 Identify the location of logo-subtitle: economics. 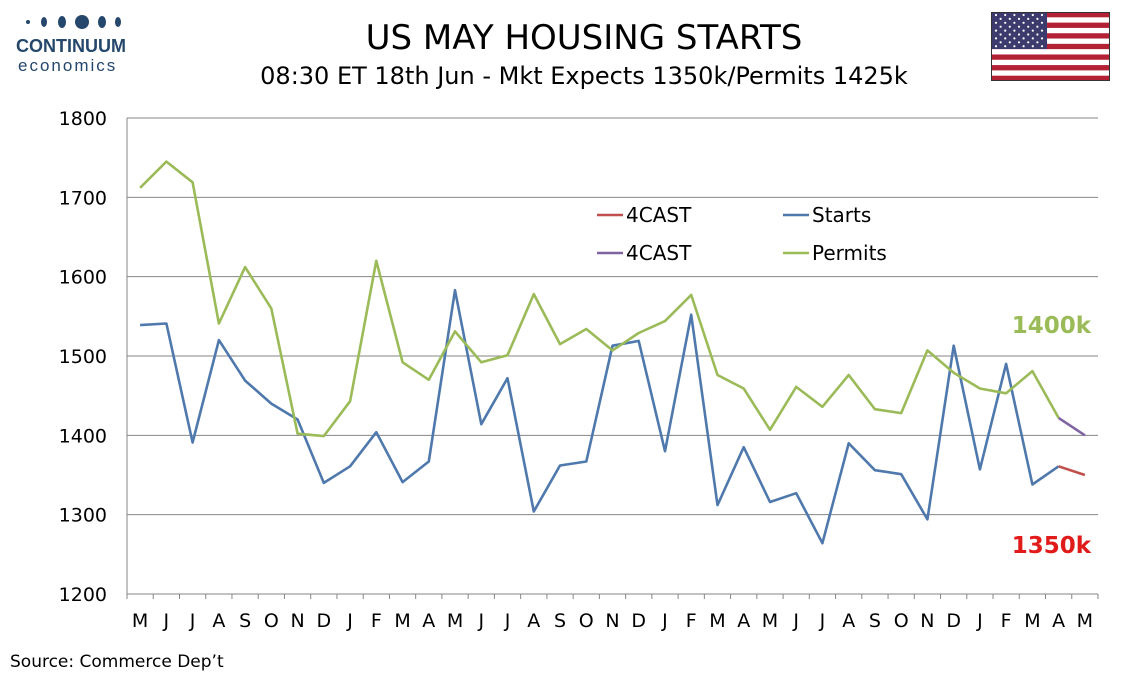
(68, 65).